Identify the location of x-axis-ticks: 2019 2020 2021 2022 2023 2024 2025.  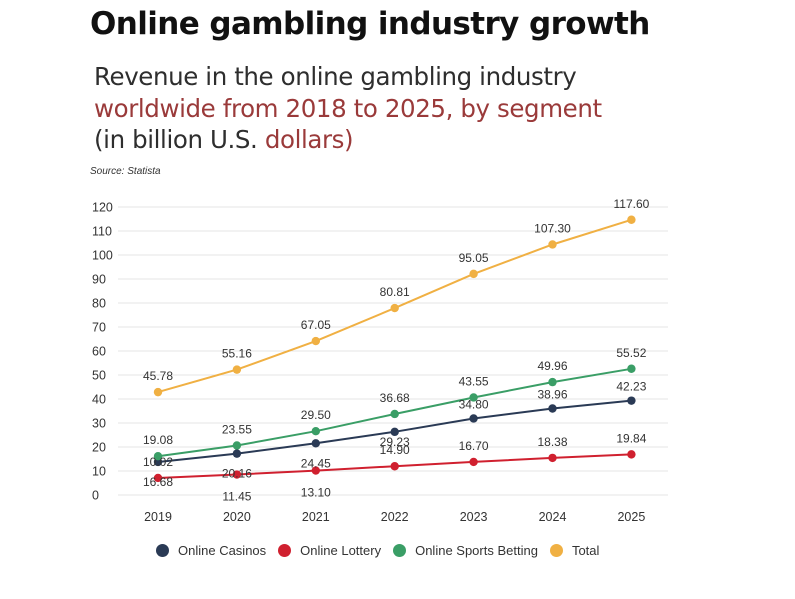
(394, 517).